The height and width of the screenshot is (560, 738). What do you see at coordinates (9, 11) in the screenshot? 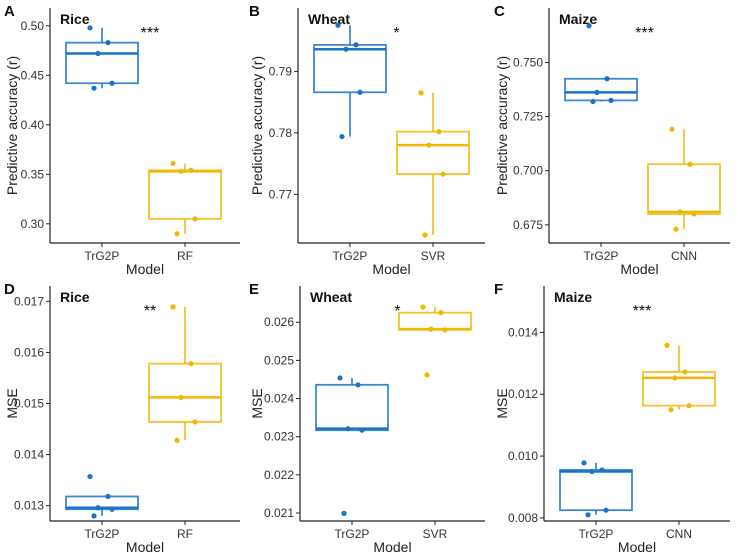
I see `panel-letter: A` at bounding box center [9, 11].